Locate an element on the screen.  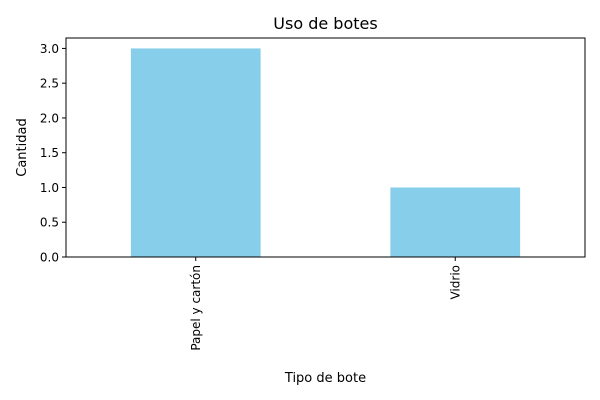
y-tick-label: 0.5 is located at coordinates (49, 223).